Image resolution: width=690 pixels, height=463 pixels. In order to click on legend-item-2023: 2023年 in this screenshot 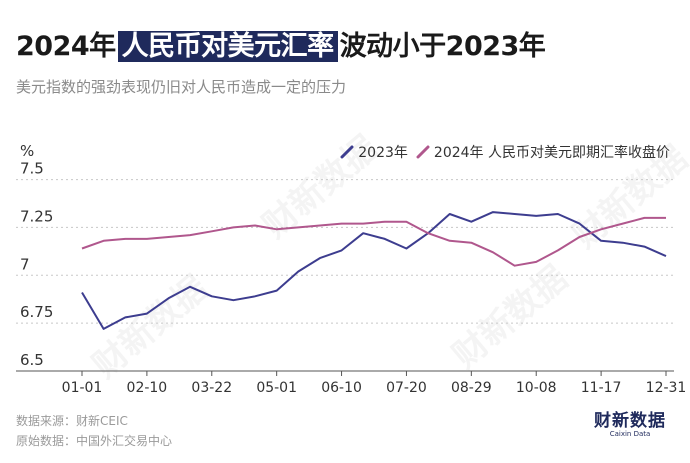, I will do `click(374, 152)`.